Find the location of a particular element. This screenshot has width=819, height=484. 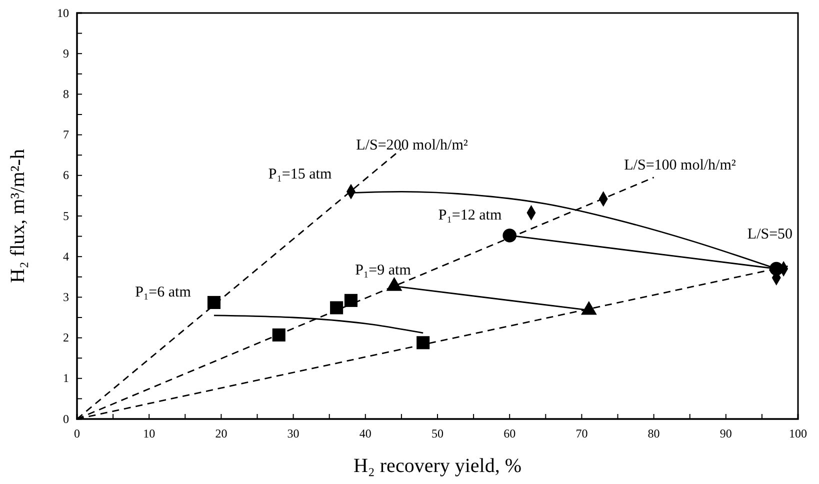

x-tick-label: 90 is located at coordinates (726, 433).